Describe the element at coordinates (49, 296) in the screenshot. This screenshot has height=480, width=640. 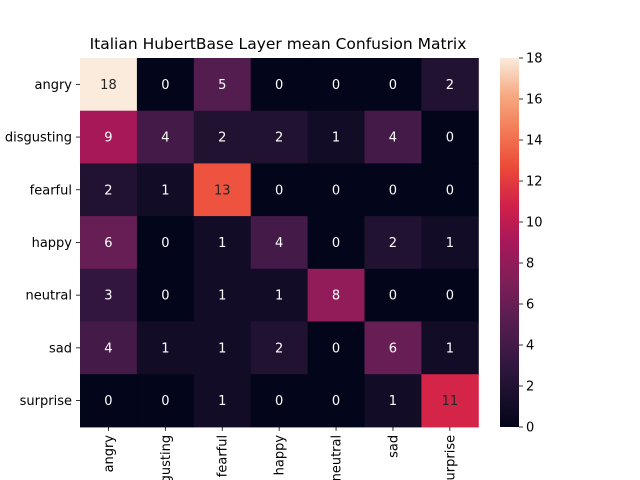
I see `y-tick-label: neutral` at that location.